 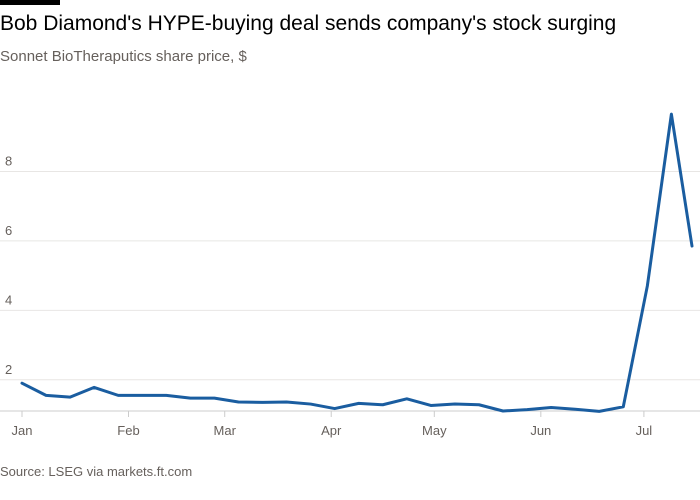 I want to click on y-tick-label: 4, so click(x=8, y=299).